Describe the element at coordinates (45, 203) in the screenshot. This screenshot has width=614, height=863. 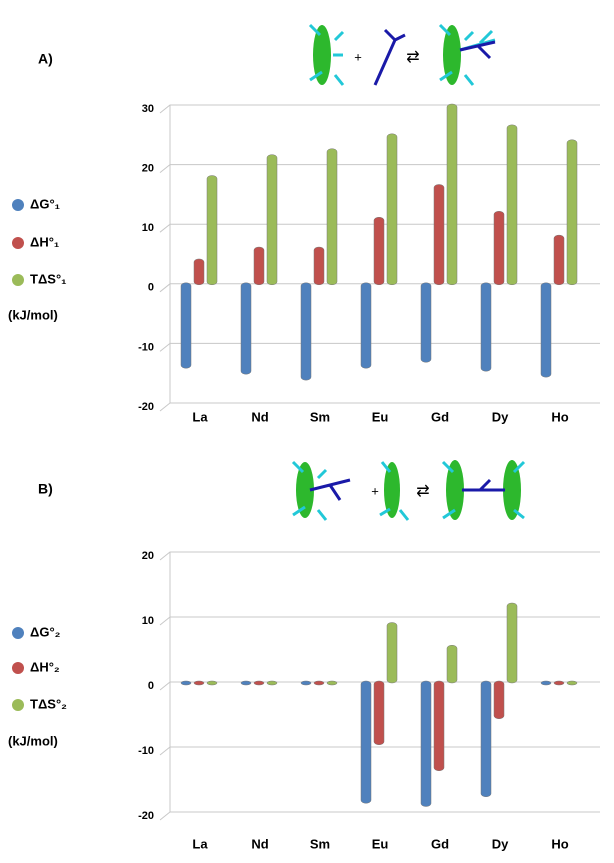
I see `legend-label: ΔG°₁` at that location.